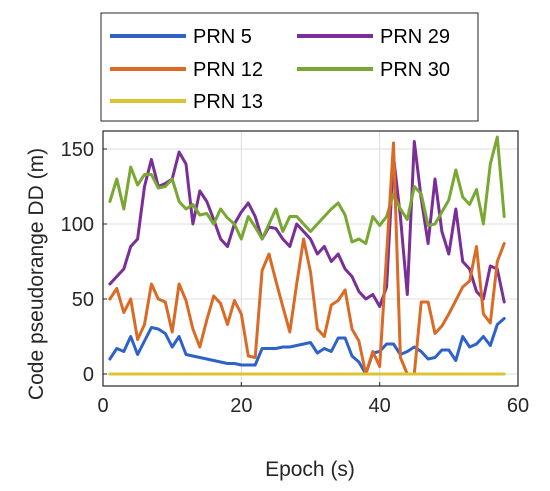 The image size is (550, 491). Describe the element at coordinates (102, 406) in the screenshot. I see `x-tick-label: 0` at that location.